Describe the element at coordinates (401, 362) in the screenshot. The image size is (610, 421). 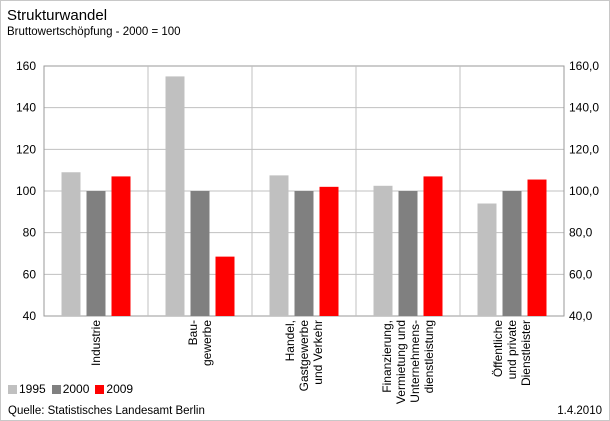
I see `x-category-label: Vermietung und` at that location.